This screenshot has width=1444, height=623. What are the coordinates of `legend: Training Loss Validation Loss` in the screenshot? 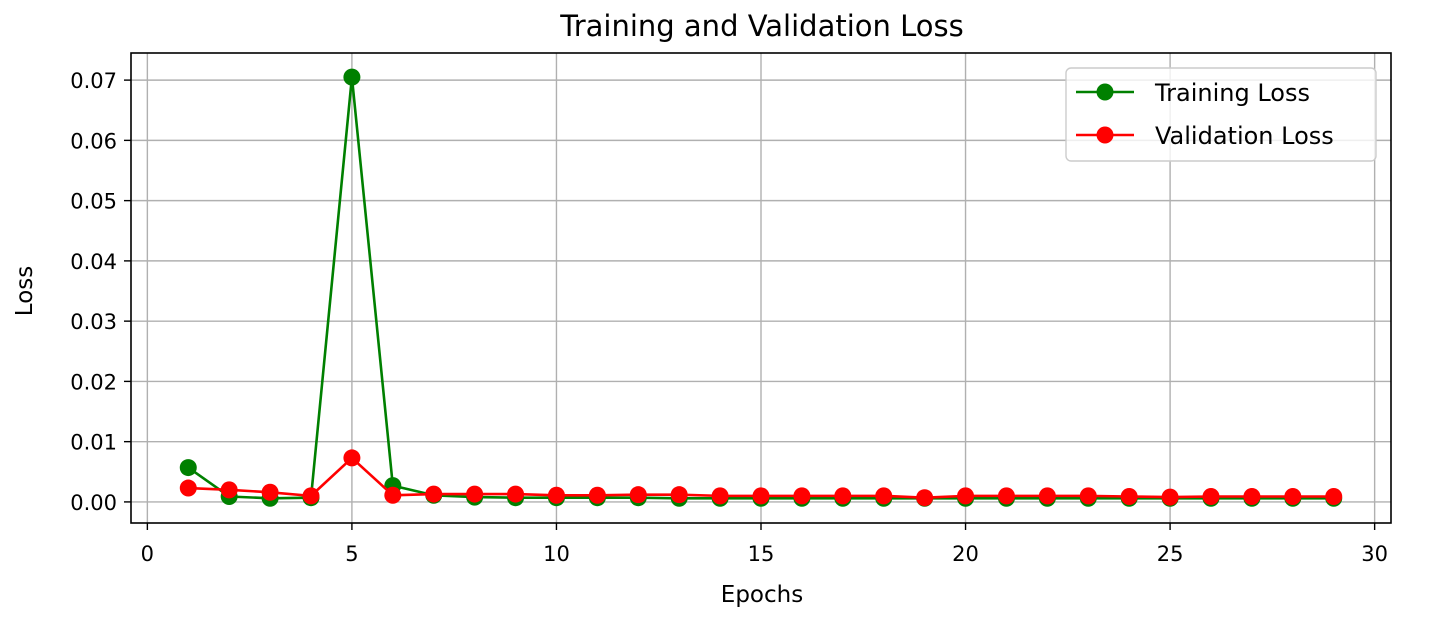 It's located at (1221, 114).